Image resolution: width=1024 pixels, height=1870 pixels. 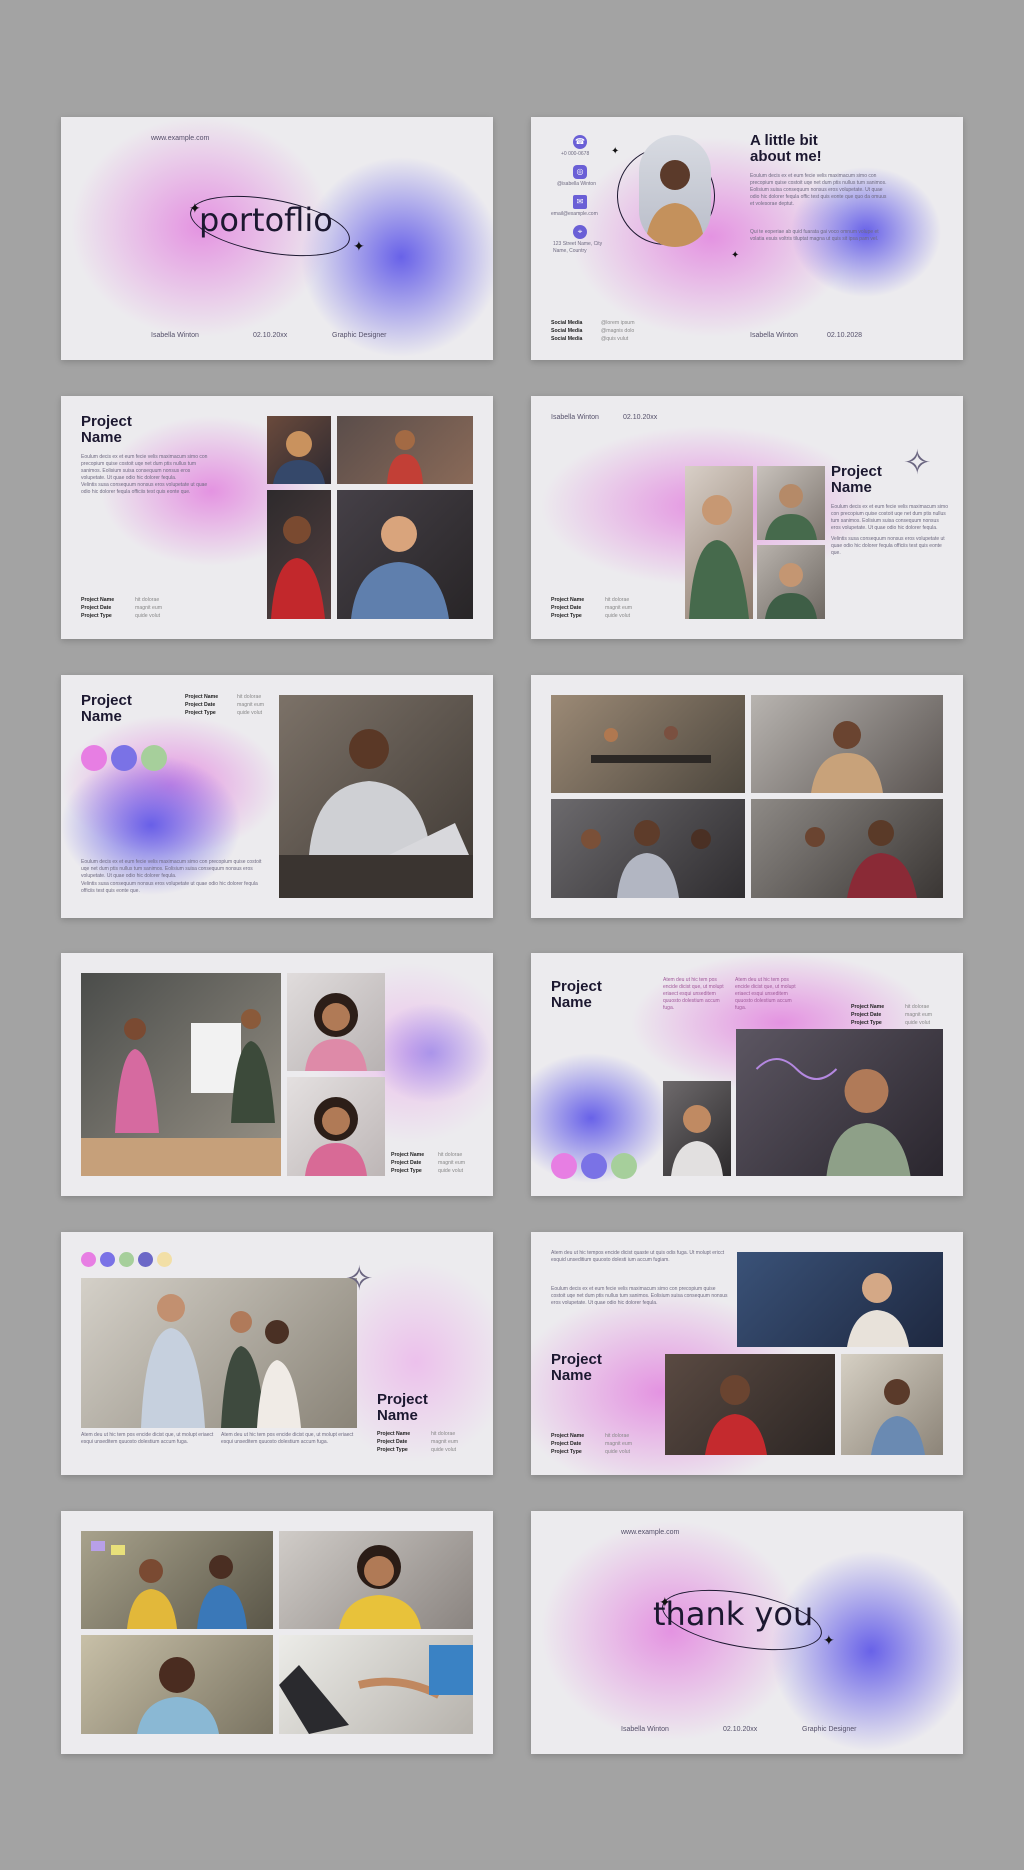 What do you see at coordinates (740, 1729) in the screenshot?
I see `closing-date: 02.10.20xx` at bounding box center [740, 1729].